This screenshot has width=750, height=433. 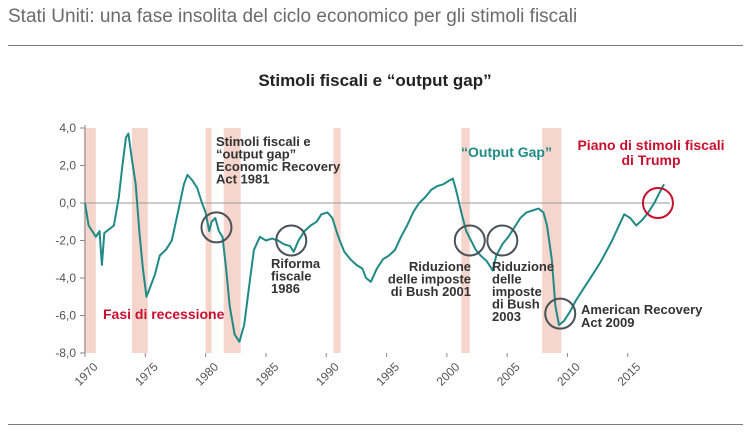 What do you see at coordinates (642, 309) in the screenshot?
I see `annotation-arra-2009: American Recovery` at bounding box center [642, 309].